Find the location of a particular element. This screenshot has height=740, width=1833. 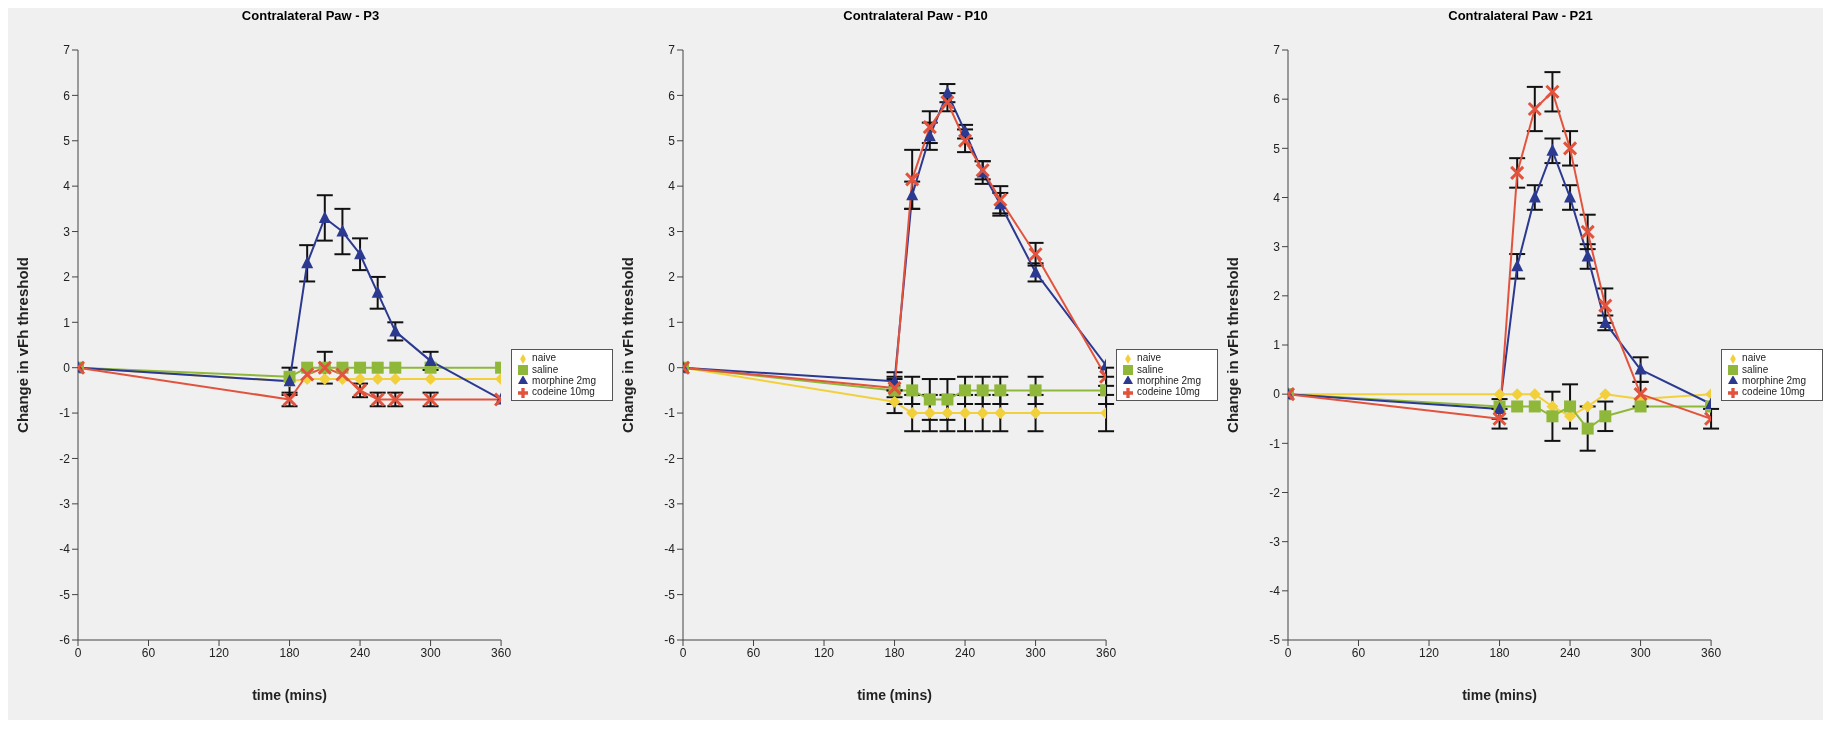

chart-title: Contralateral Paw - P21 is located at coordinates (1520, 16).